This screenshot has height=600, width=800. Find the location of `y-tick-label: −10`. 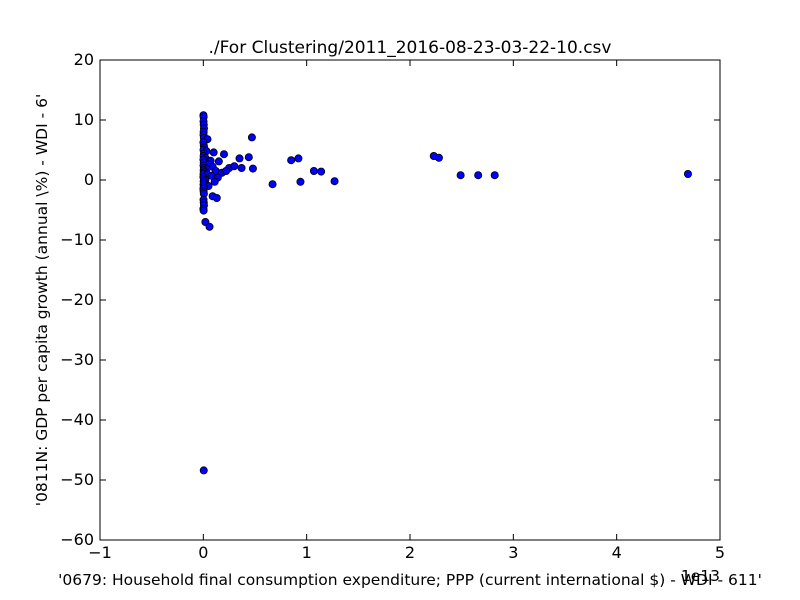

y-tick-label: −10 is located at coordinates (77, 239).